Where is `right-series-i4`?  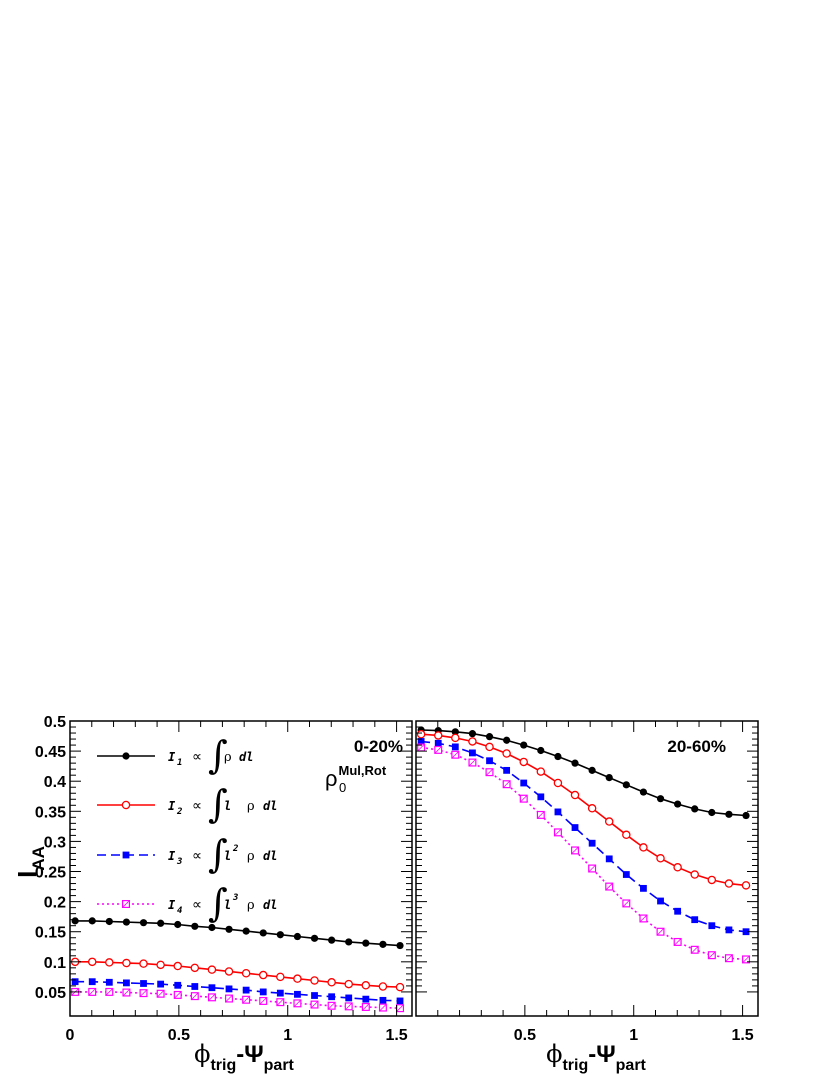 right-series-i4 is located at coordinates (584, 853).